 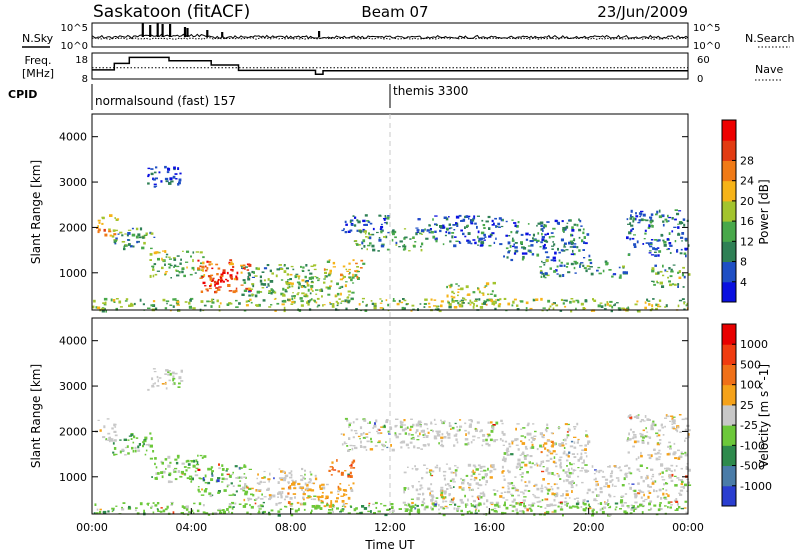 I want to click on nsky-spike, so click(x=157, y=30).